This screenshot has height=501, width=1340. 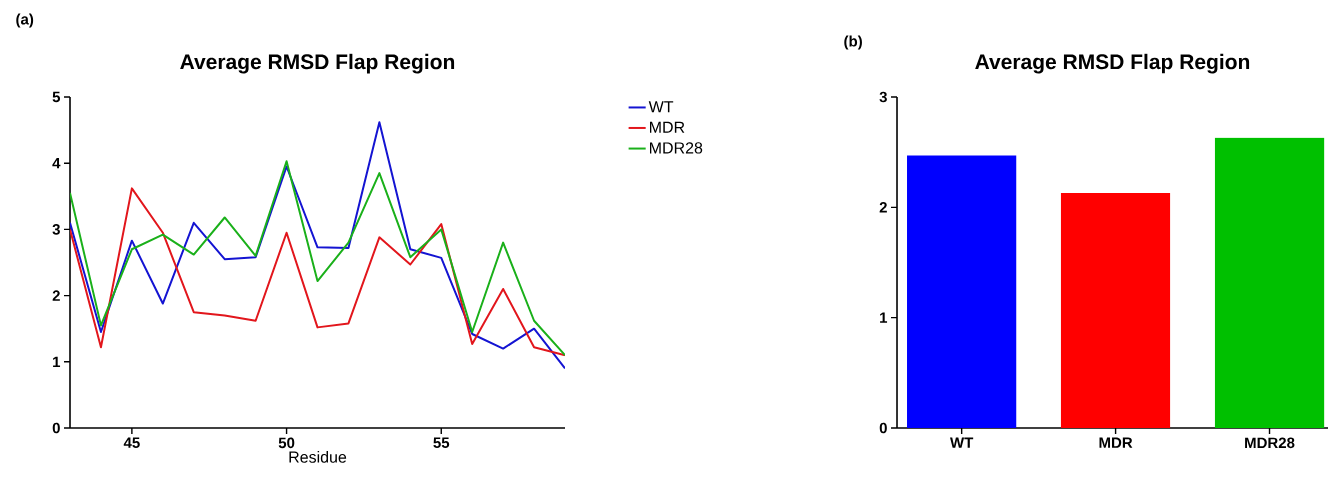 What do you see at coordinates (661, 107) in the screenshot?
I see `legend-label: WT` at bounding box center [661, 107].